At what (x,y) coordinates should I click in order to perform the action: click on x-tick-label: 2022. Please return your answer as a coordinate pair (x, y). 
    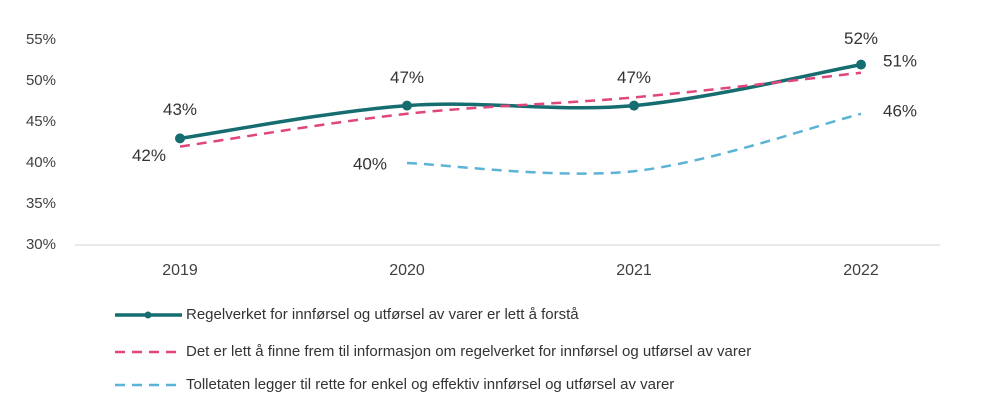
    Looking at the image, I should click on (861, 270).